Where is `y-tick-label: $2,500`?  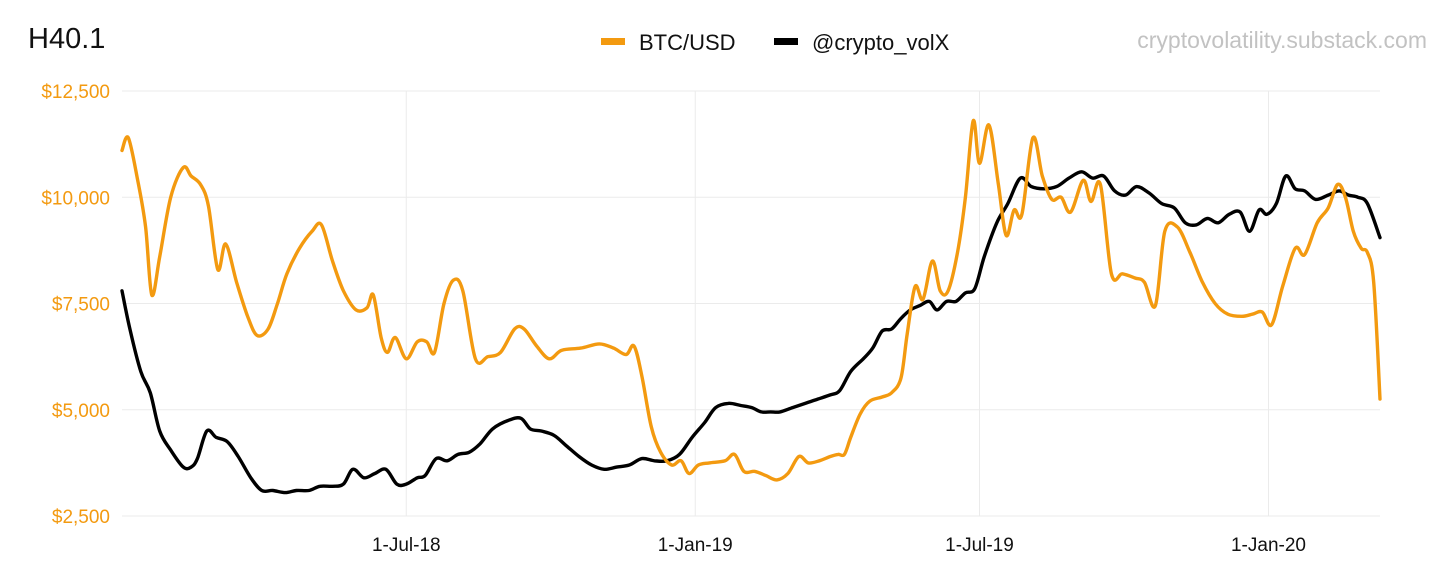 y-tick-label: $2,500 is located at coordinates (81, 517).